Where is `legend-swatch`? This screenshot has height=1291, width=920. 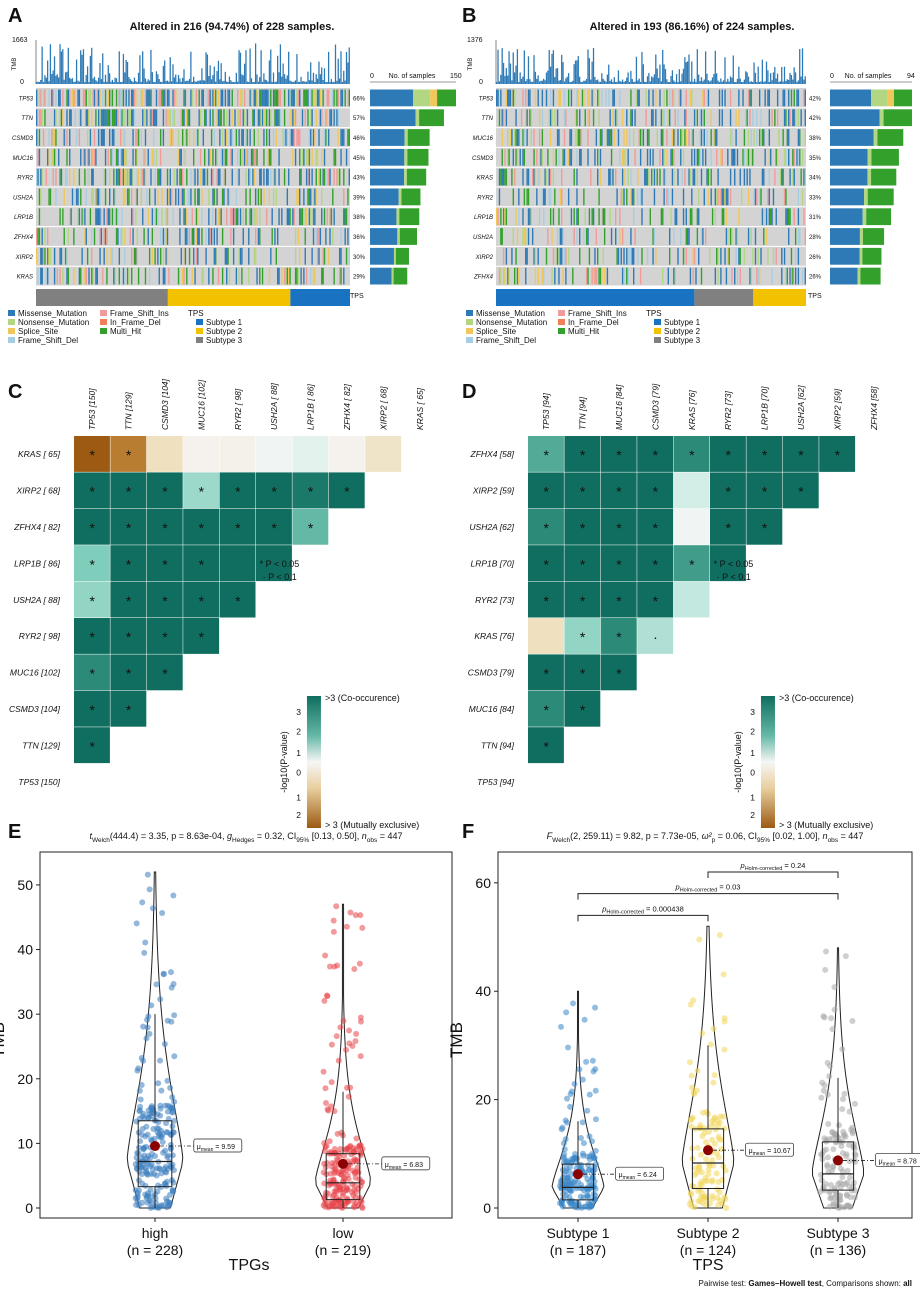
legend-swatch is located at coordinates (469, 313).